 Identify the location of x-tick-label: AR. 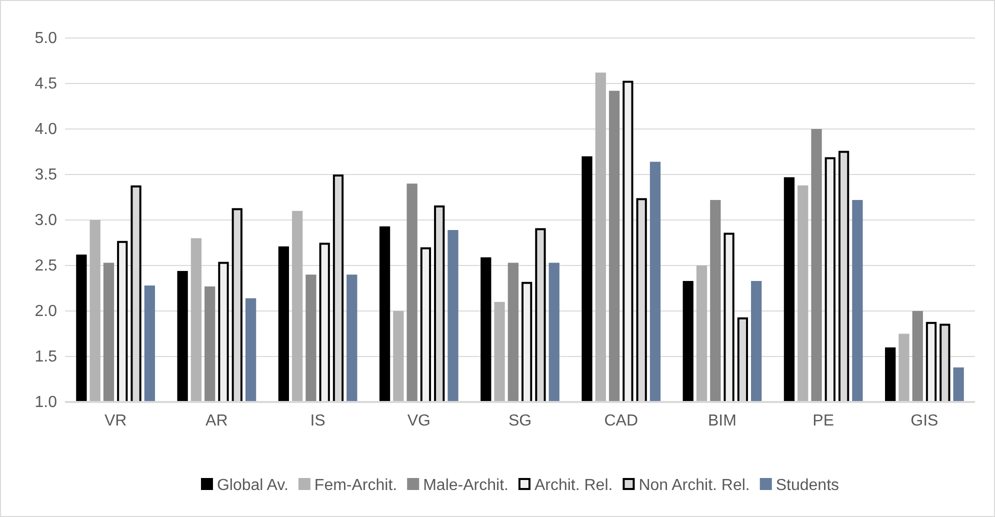
(217, 421).